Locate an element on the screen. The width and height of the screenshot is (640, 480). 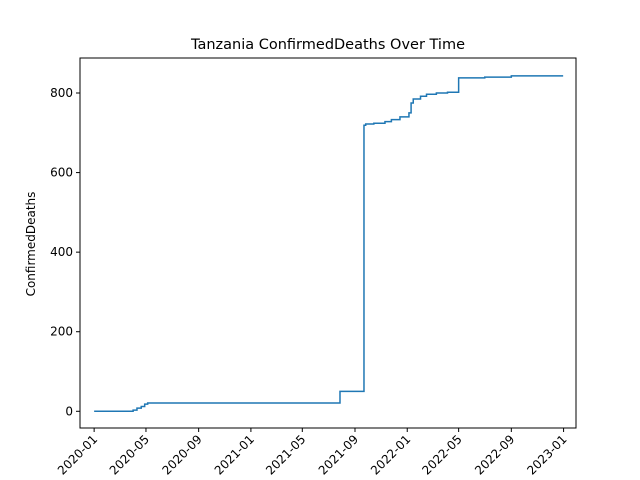
x-tick-label: 2022-01 is located at coordinates (390, 454).